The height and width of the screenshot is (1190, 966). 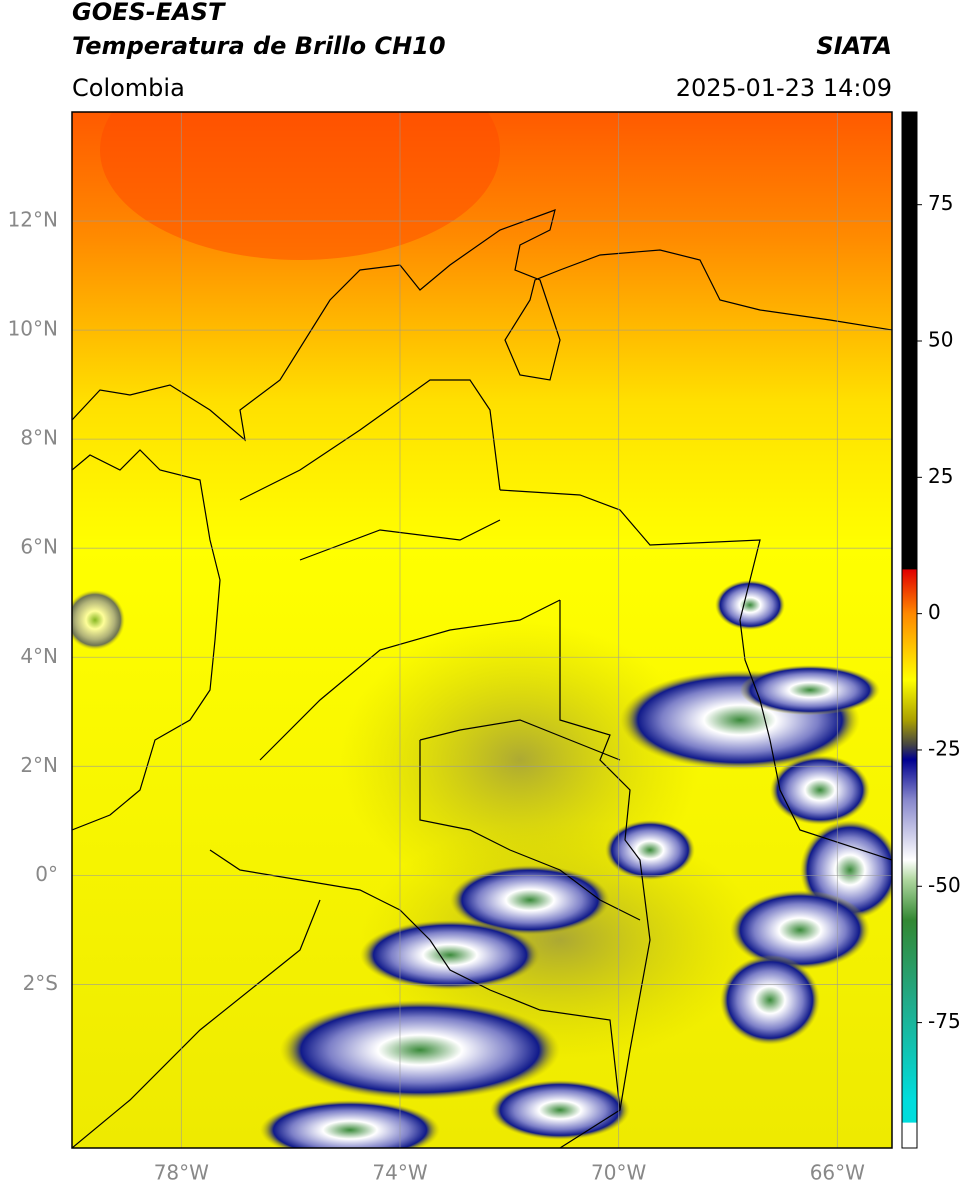 I want to click on colorbar, so click(x=909, y=630).